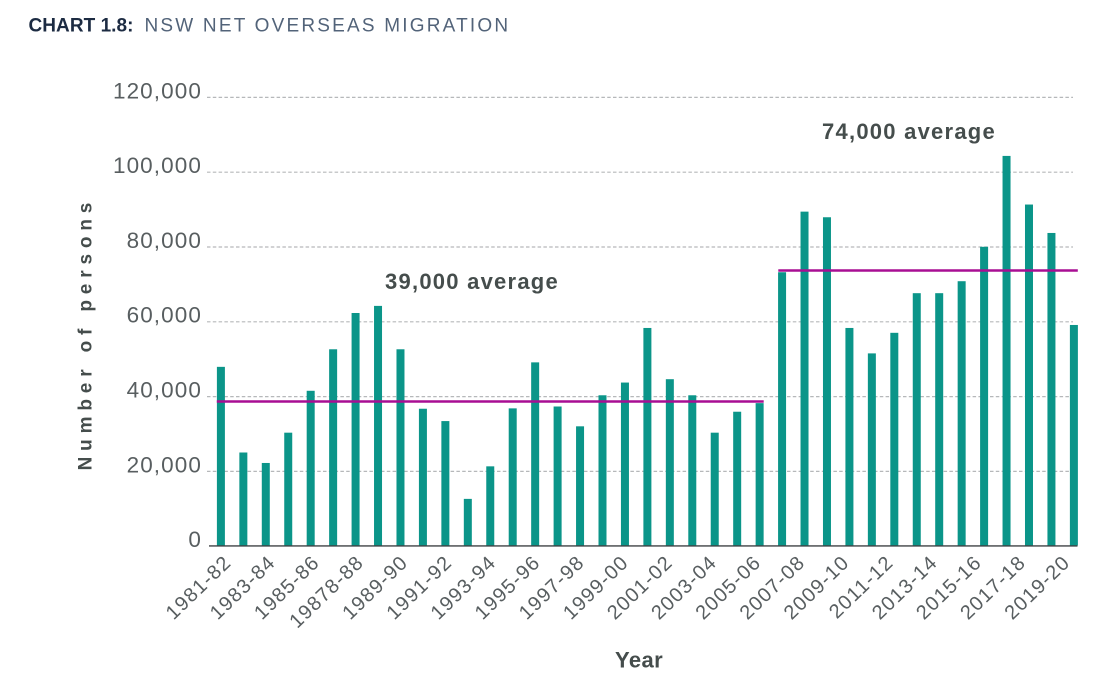 This screenshot has height=686, width=1094. Describe the element at coordinates (157, 90) in the screenshot. I see `svg-text: 120,000` at that location.